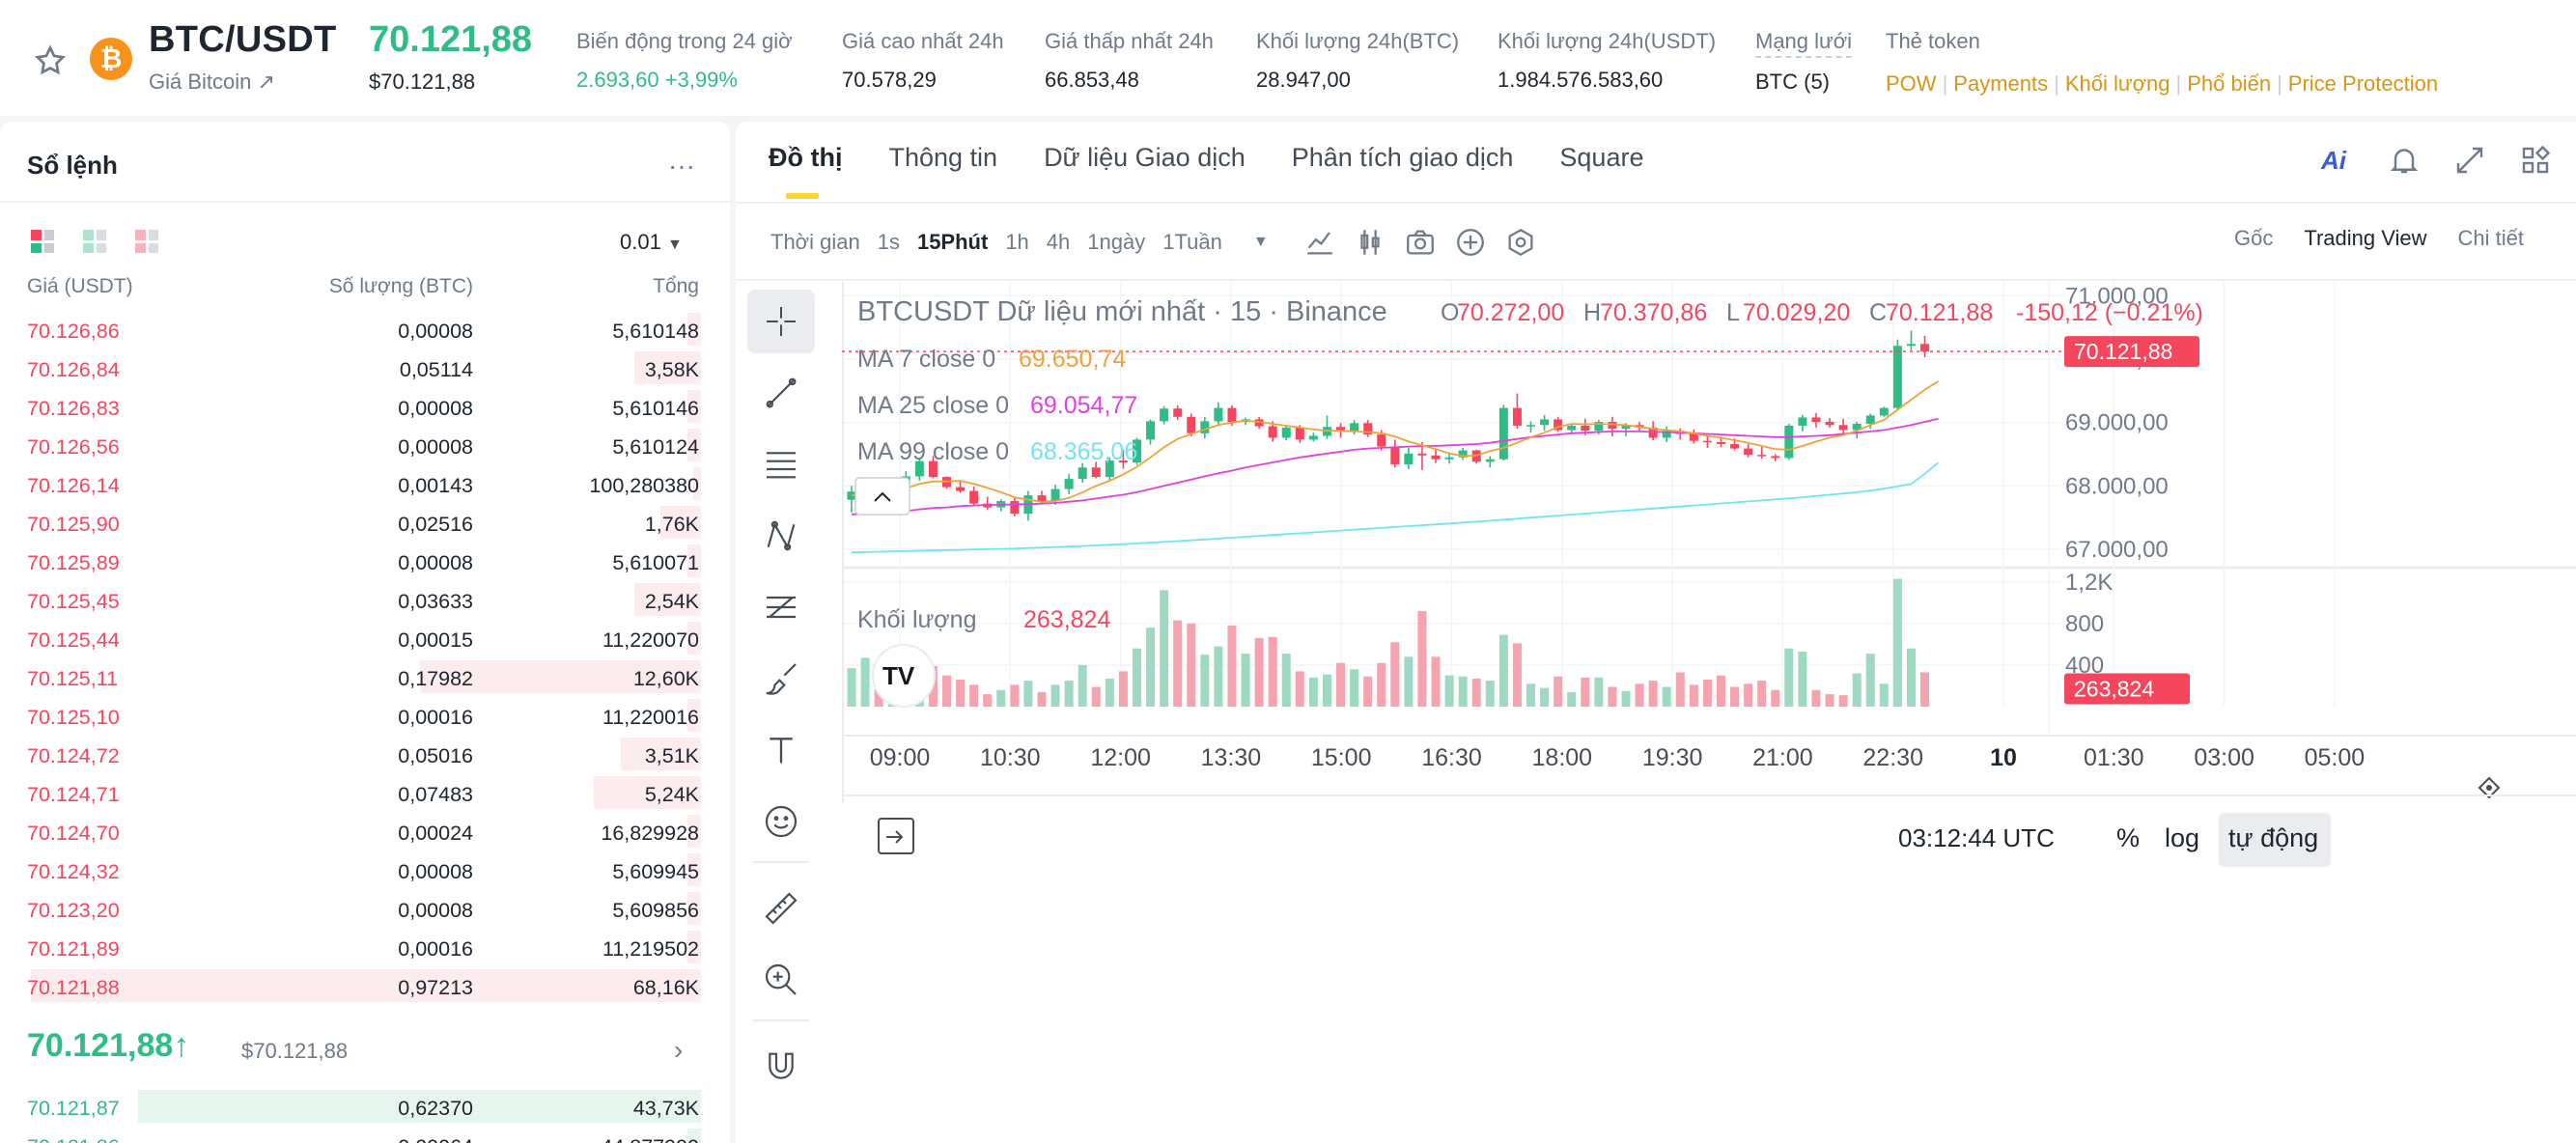 Image resolution: width=2576 pixels, height=1143 pixels. Describe the element at coordinates (95, 241) in the screenshot. I see `view-bids-icon` at that location.